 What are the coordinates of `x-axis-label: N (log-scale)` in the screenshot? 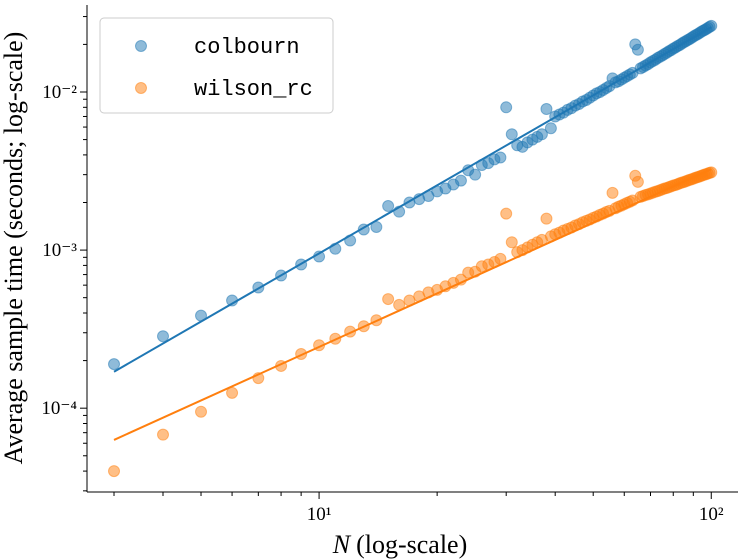 It's located at (400, 544).